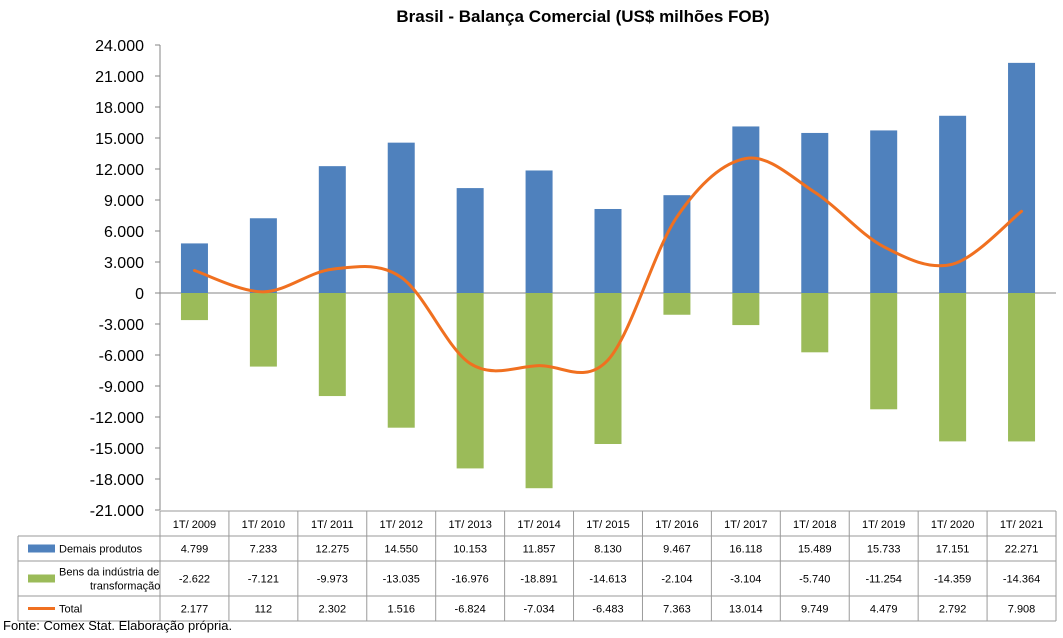 The width and height of the screenshot is (1063, 638). I want to click on x-category-label: 1T/ 2014, so click(538, 525).